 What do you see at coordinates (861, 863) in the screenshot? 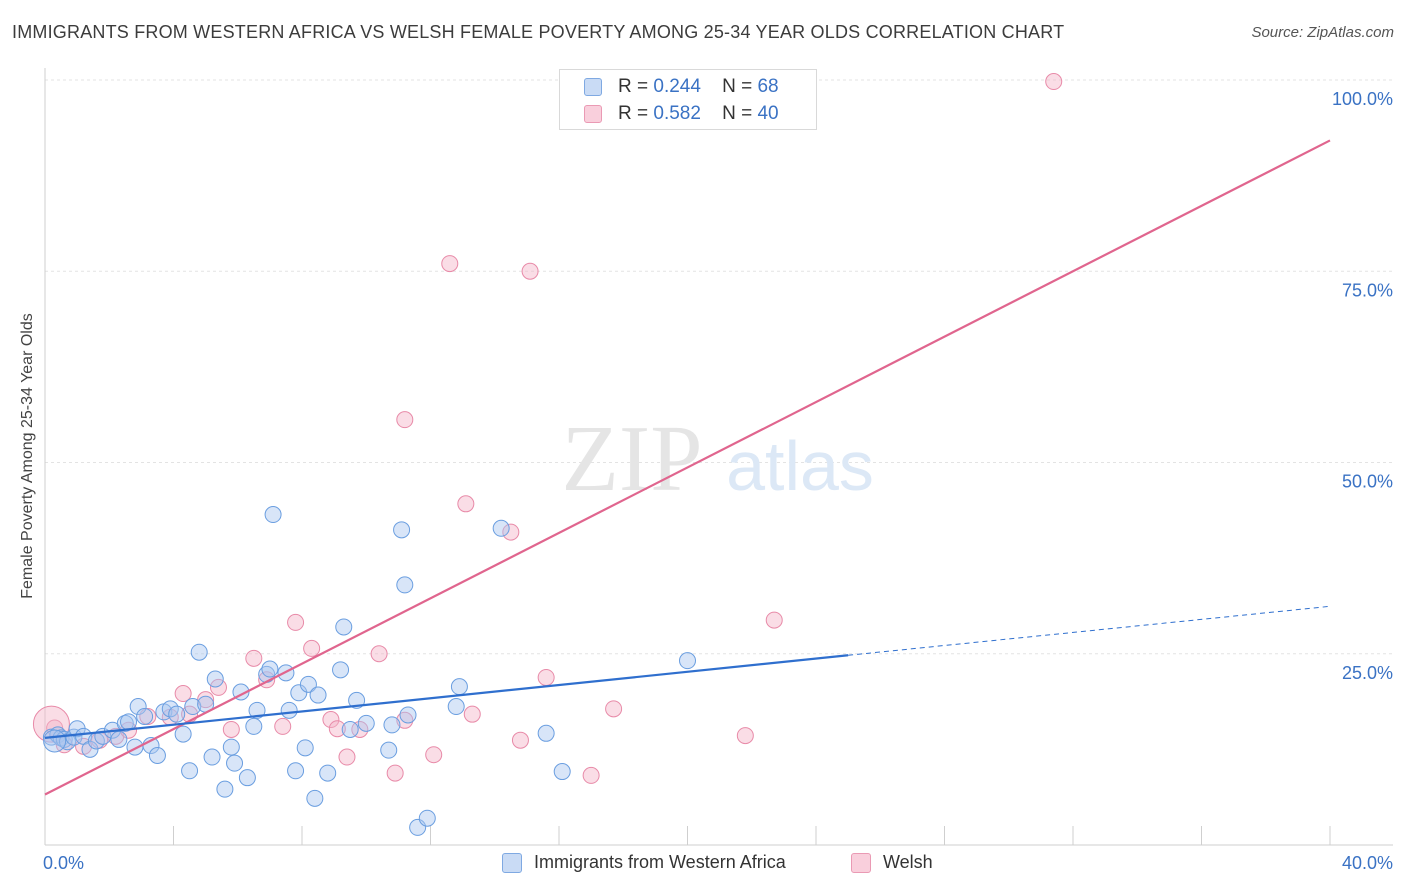
I see `bottom-legend-swatch-pink` at bounding box center [861, 863].